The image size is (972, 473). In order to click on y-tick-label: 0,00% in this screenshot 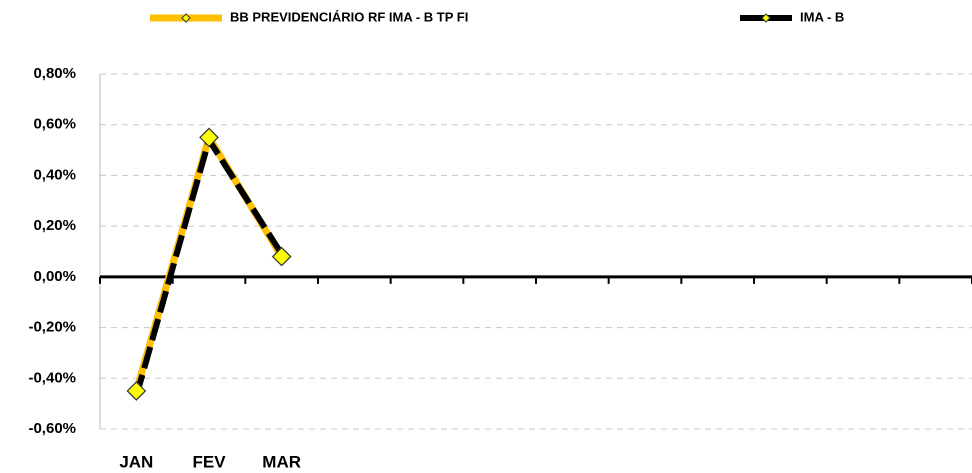, I will do `click(54, 276)`.